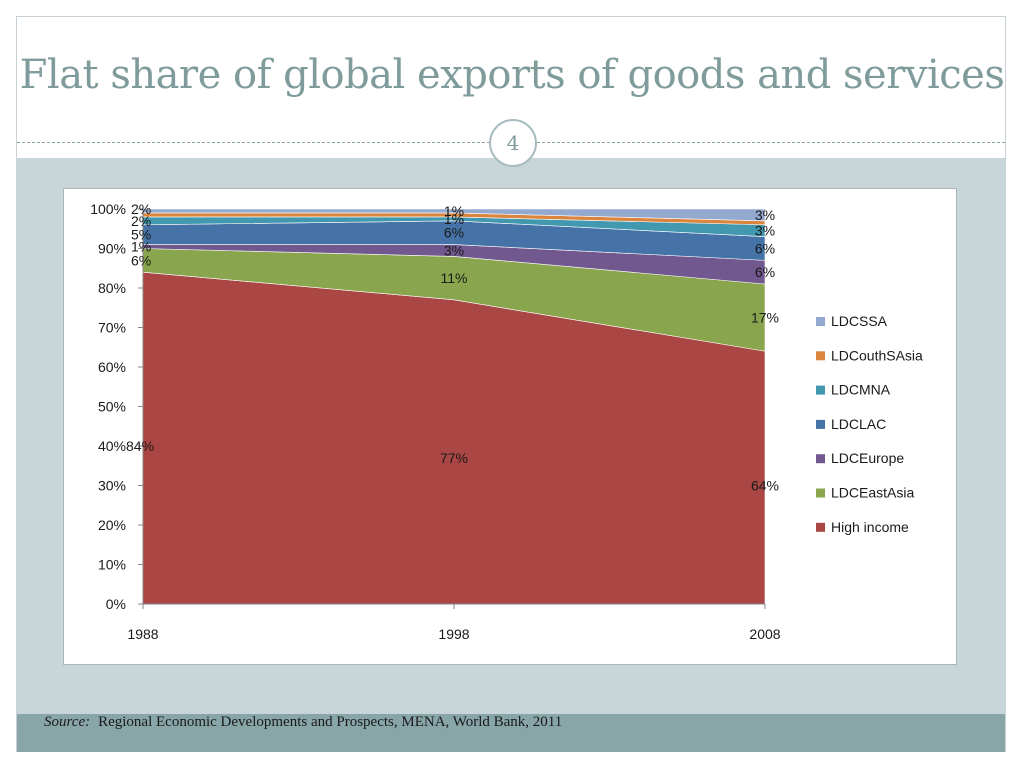 This screenshot has width=1024, height=768. Describe the element at coordinates (112, 249) in the screenshot. I see `y-tick-label: 90%` at that location.